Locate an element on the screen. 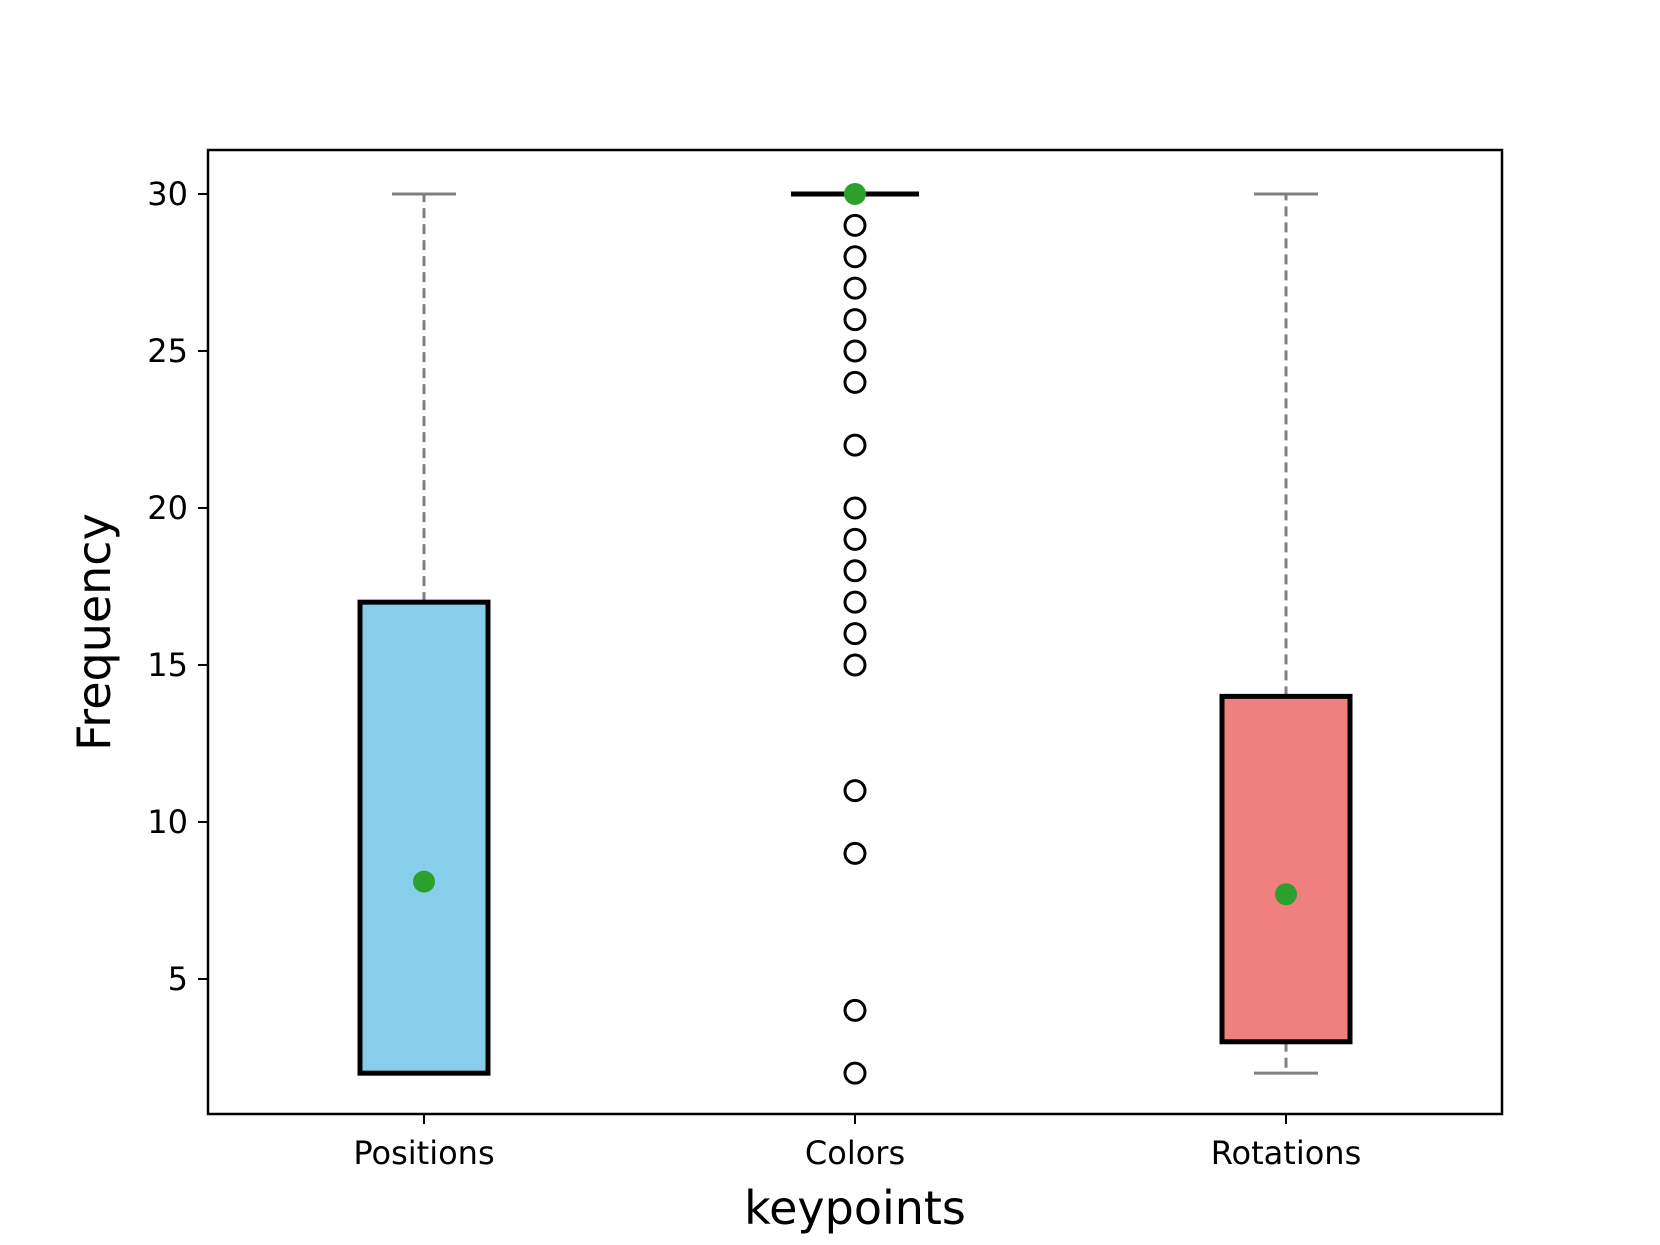 Image resolution: width=1660 pixels, height=1245 pixels. y-tick-label: 10 is located at coordinates (167, 822).